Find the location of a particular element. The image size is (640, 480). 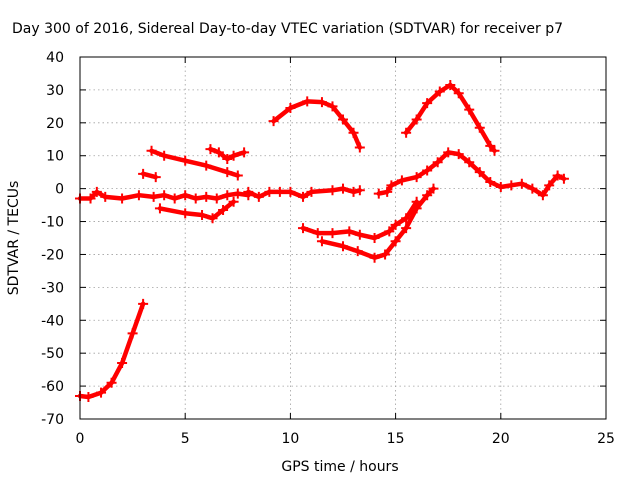

x-tick-label: 5 is located at coordinates (185, 439).